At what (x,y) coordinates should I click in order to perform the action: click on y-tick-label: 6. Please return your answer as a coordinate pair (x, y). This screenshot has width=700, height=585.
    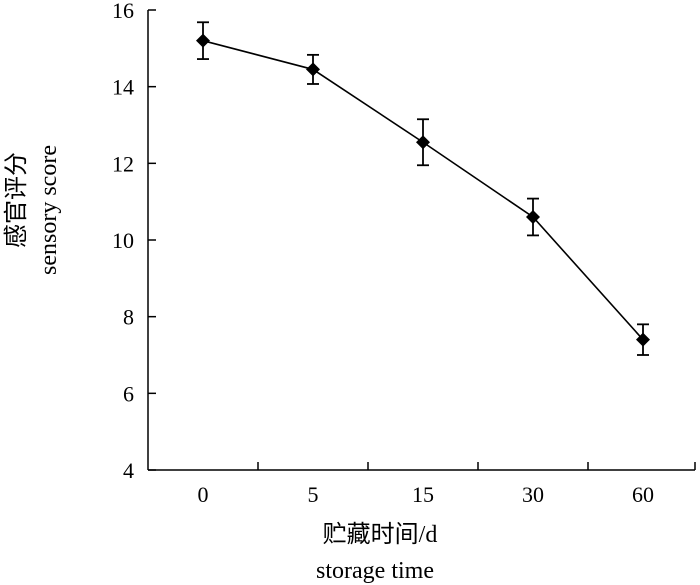
    Looking at the image, I should click on (128, 393).